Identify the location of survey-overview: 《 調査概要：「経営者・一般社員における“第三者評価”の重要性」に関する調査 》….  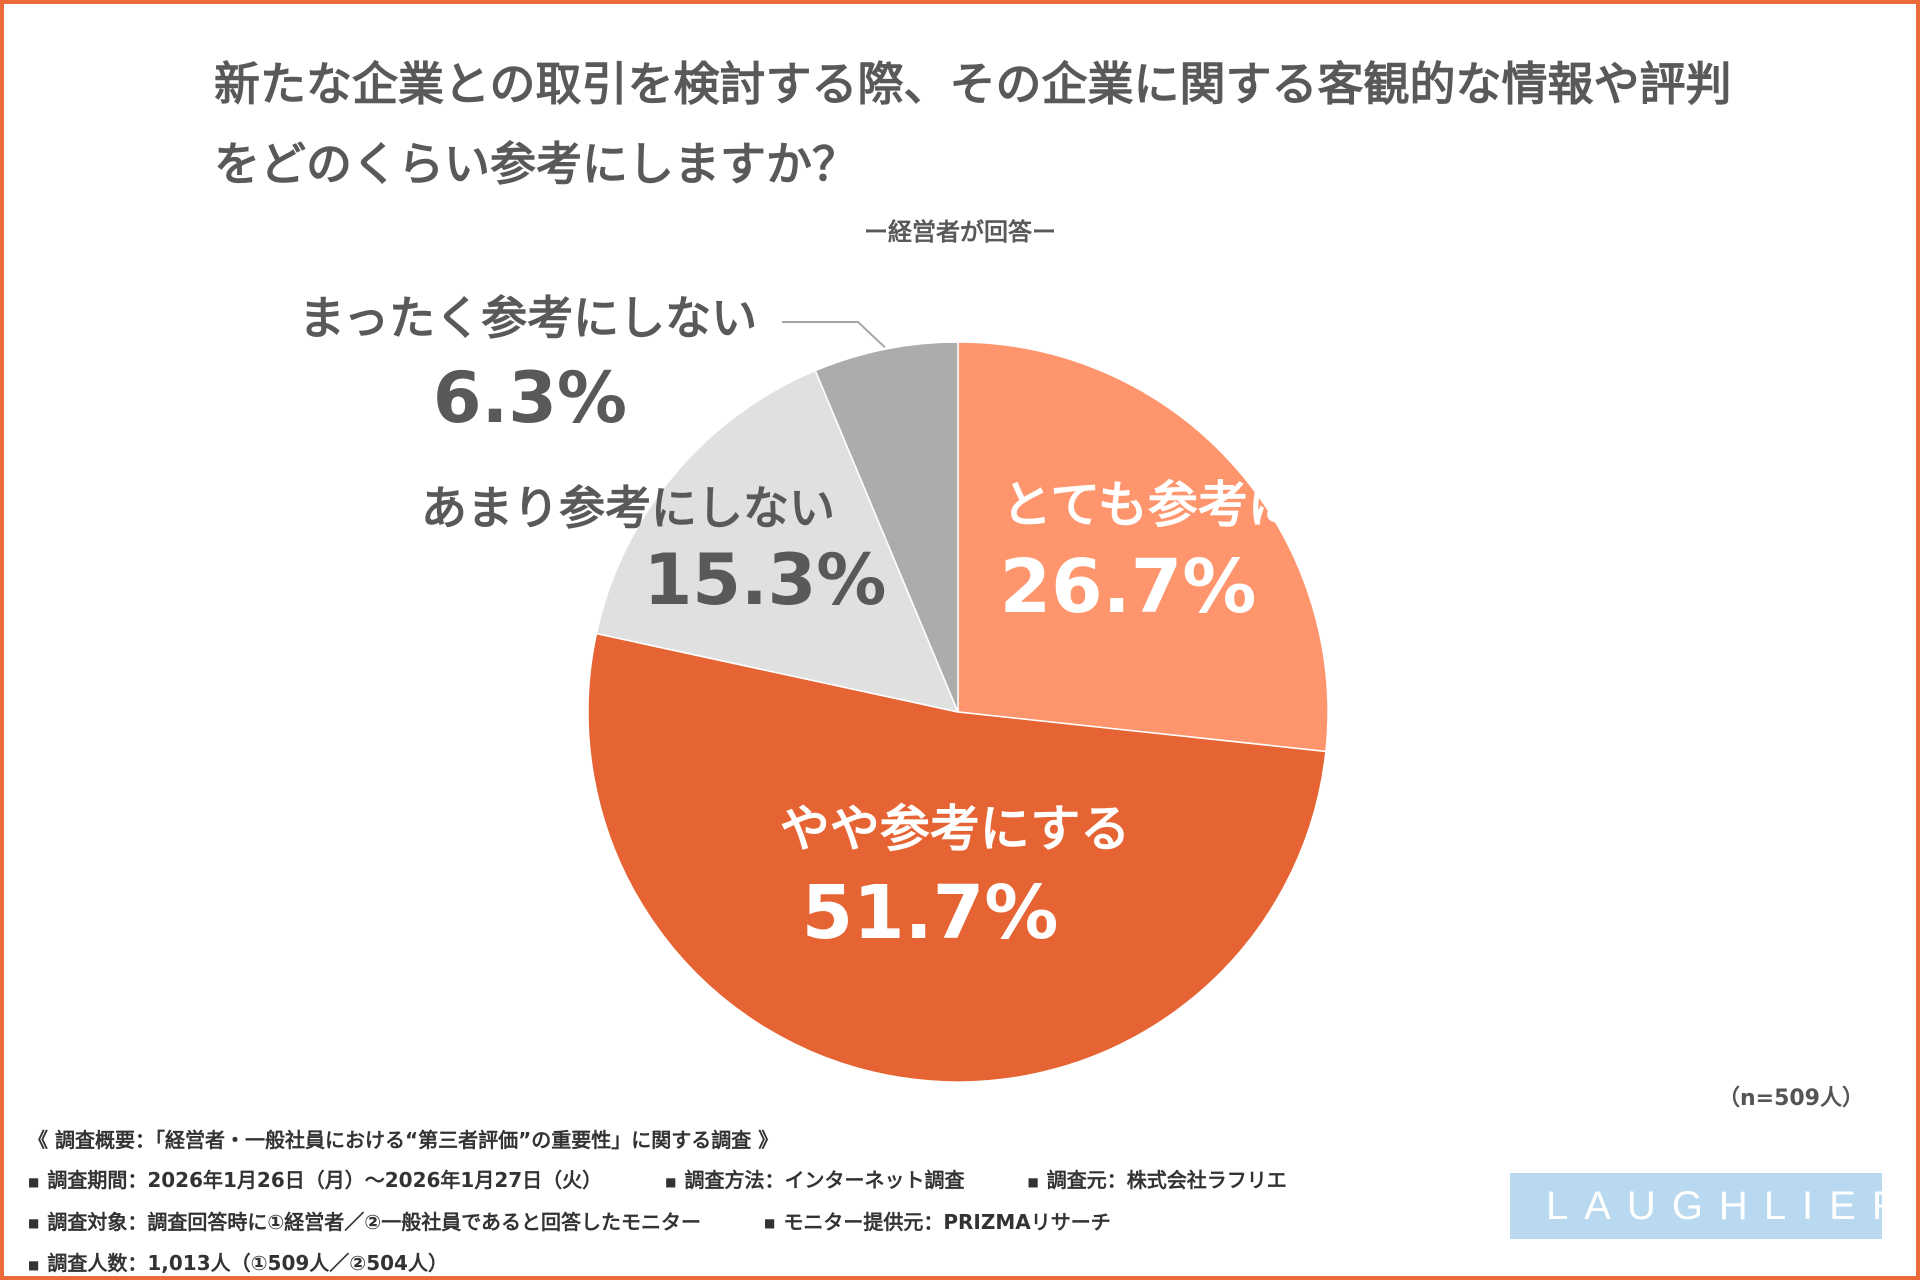
(768, 1202).